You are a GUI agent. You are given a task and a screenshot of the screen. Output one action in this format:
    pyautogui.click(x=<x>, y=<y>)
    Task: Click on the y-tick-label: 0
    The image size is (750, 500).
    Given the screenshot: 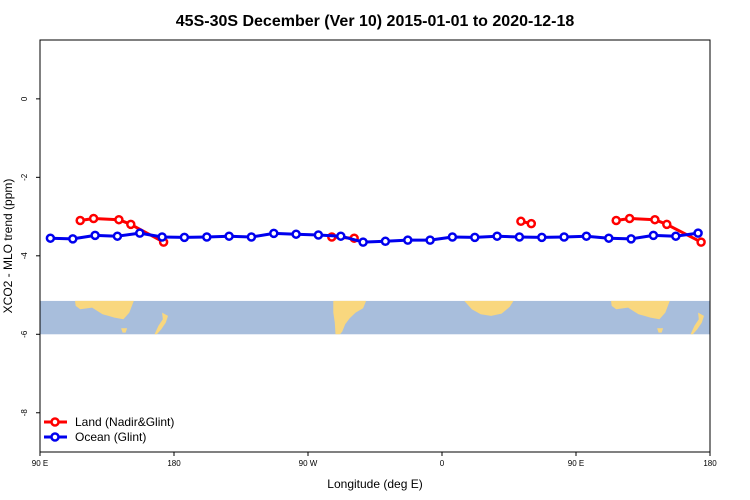 What is the action you would take?
    pyautogui.click(x=24, y=98)
    